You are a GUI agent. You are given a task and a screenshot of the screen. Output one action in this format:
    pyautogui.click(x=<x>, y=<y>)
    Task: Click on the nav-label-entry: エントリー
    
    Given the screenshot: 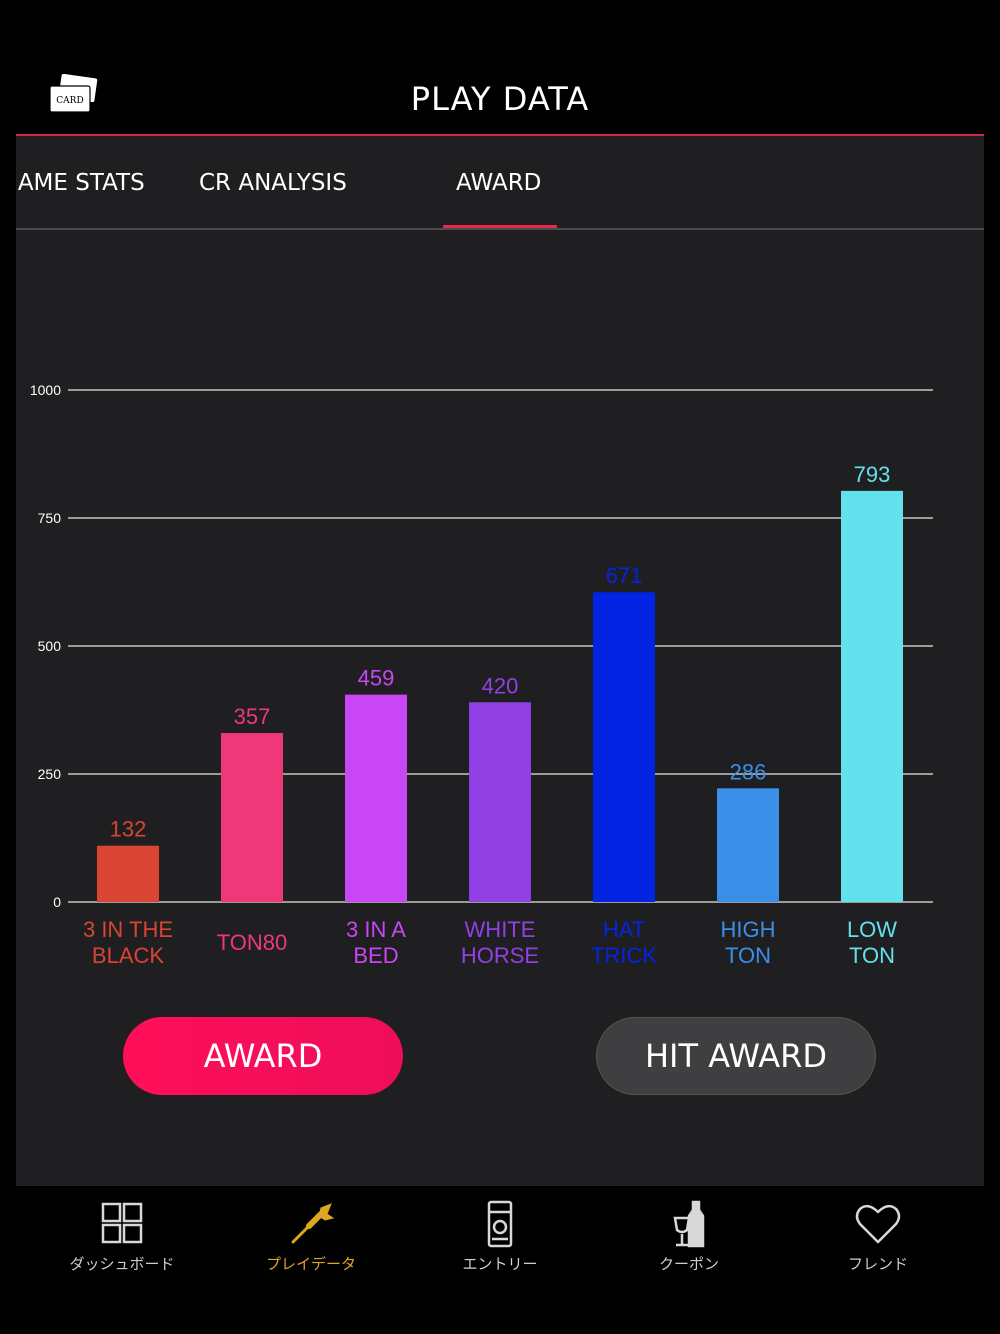 What is the action you would take?
    pyautogui.click(x=500, y=1264)
    